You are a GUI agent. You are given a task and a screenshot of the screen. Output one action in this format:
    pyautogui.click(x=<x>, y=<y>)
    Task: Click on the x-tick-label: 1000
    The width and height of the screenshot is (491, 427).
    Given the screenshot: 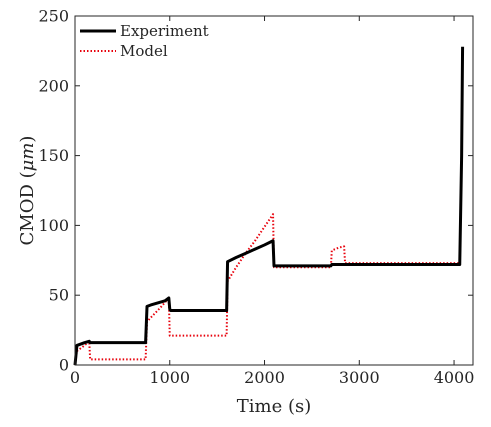 What is the action you would take?
    pyautogui.click(x=169, y=377)
    